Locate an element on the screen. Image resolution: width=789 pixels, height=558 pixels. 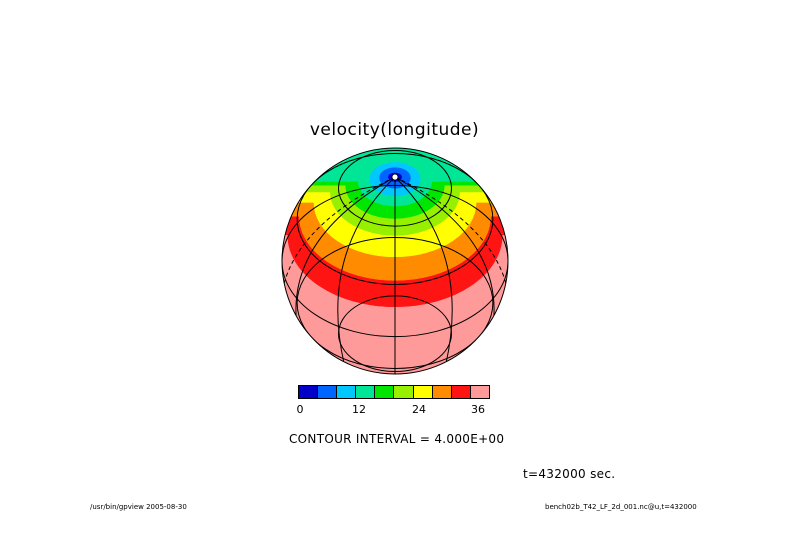
figure-title-text: velocity(longitude) is located at coordinates (394, 130).